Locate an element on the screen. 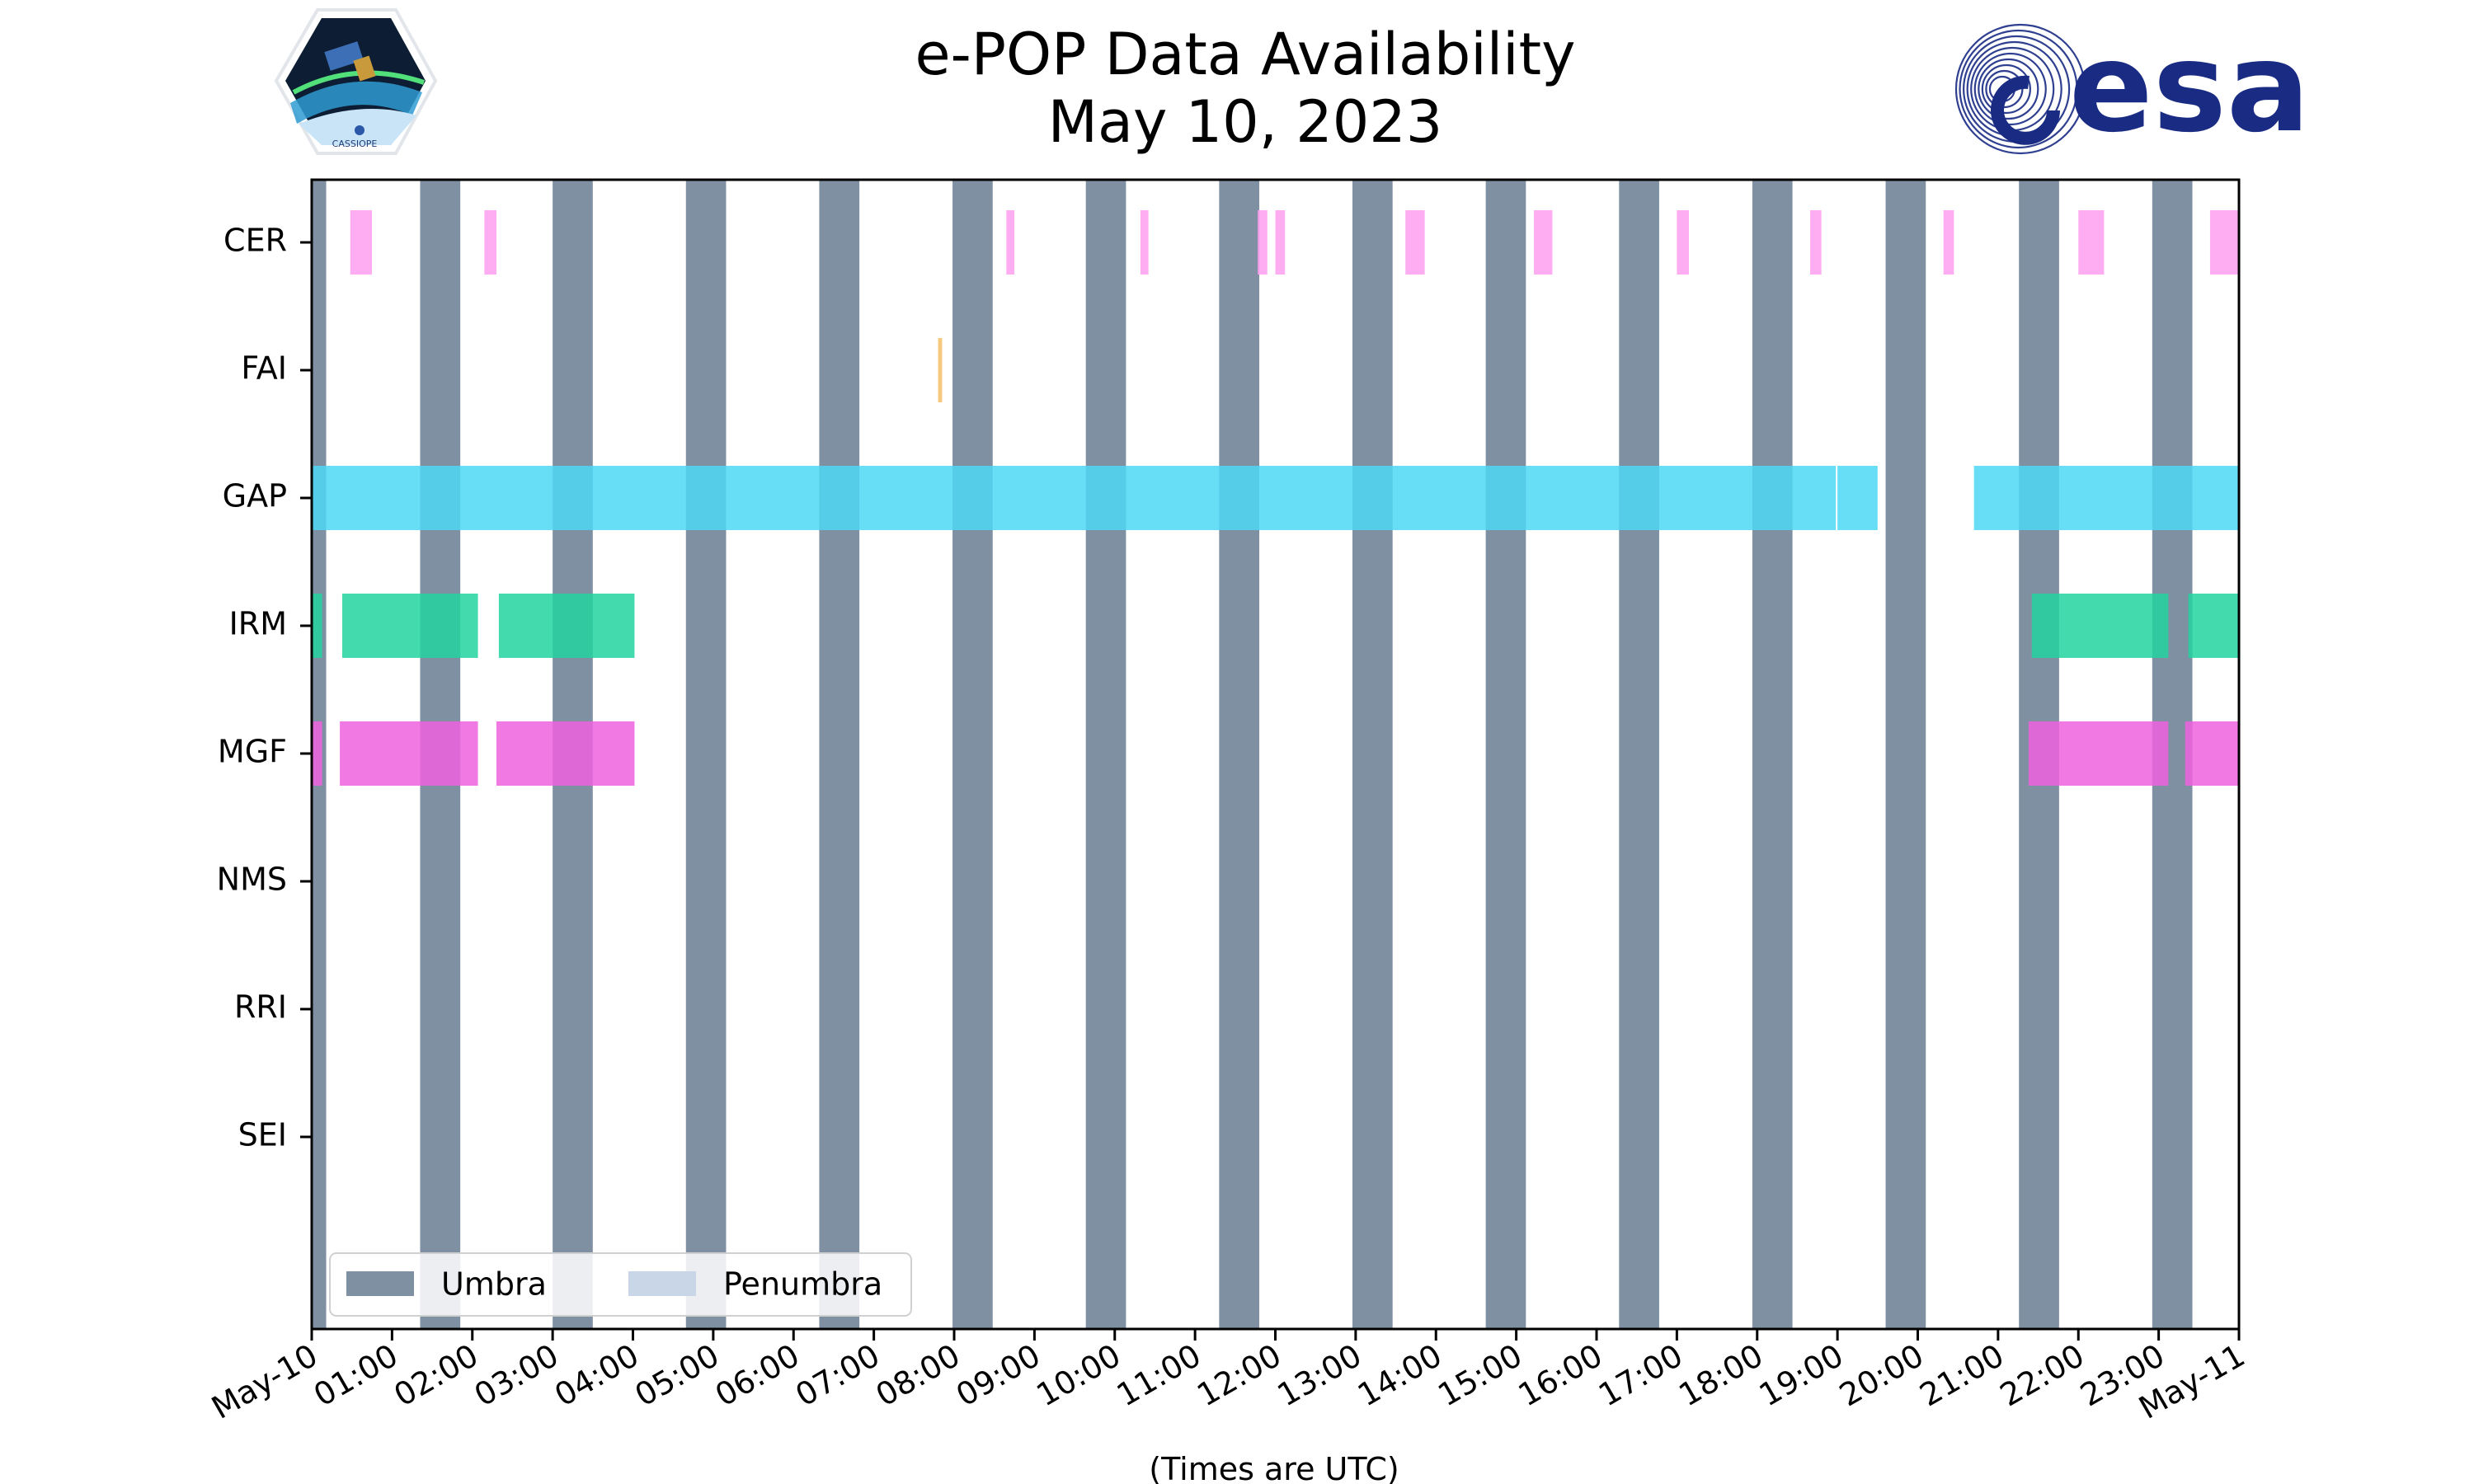 The height and width of the screenshot is (1484, 2474). x-tick-label: 15:00 is located at coordinates (1480, 1375).